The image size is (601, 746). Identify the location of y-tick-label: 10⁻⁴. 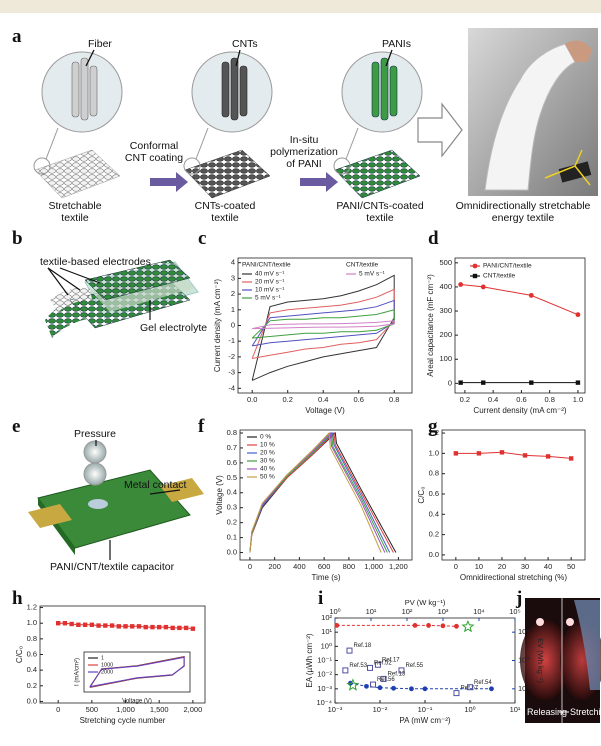
(324, 702).